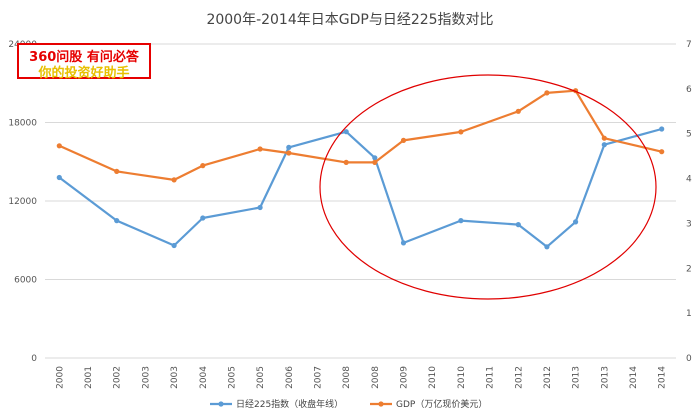 The height and width of the screenshot is (420, 700). What do you see at coordinates (89, 377) in the screenshot?
I see `x-tick-label: 2001` at bounding box center [89, 377].